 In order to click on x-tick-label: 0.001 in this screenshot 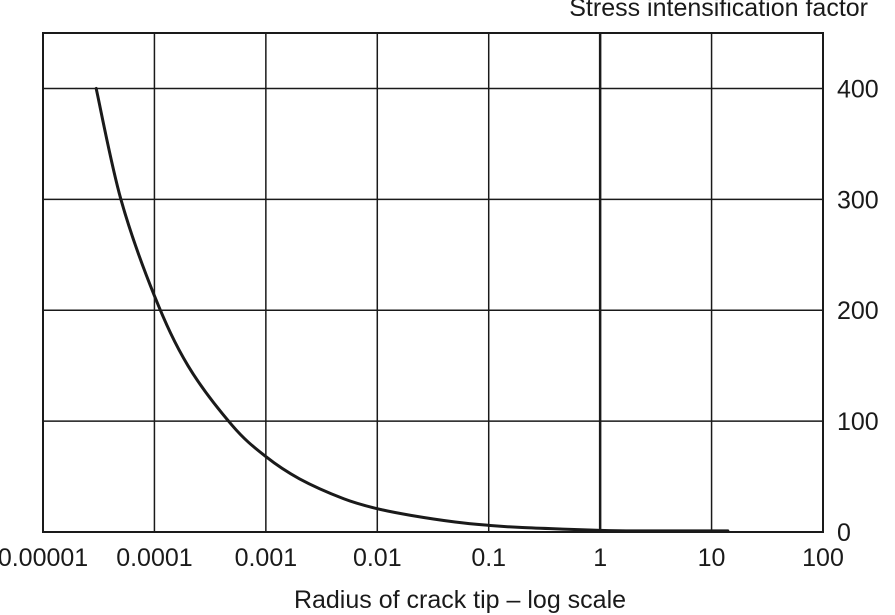, I will do `click(266, 558)`.